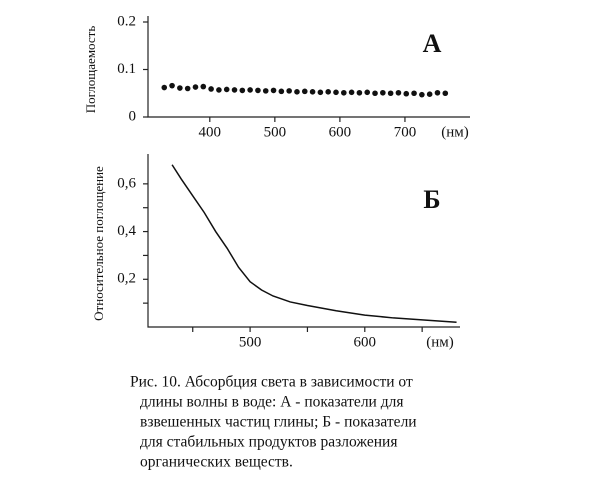  I want to click on panel-letter: Б, so click(431, 199).